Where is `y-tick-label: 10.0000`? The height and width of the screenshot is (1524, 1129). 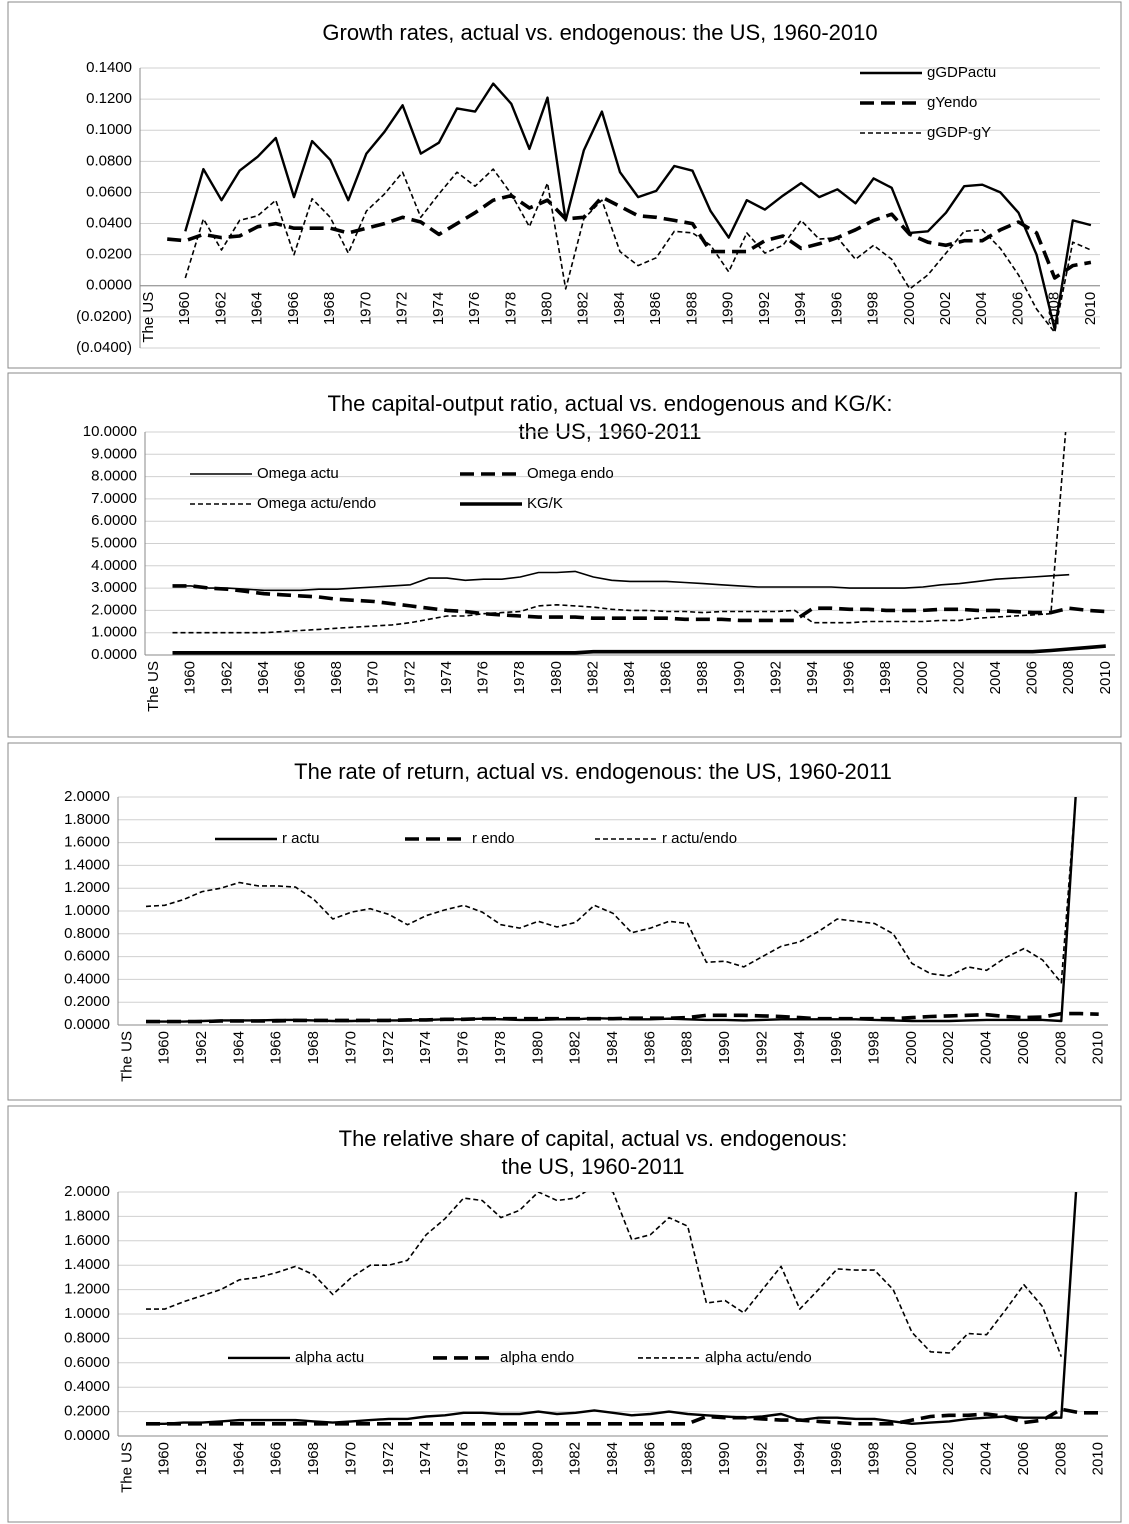
y-tick-label: 10.0000 is located at coordinates (110, 431).